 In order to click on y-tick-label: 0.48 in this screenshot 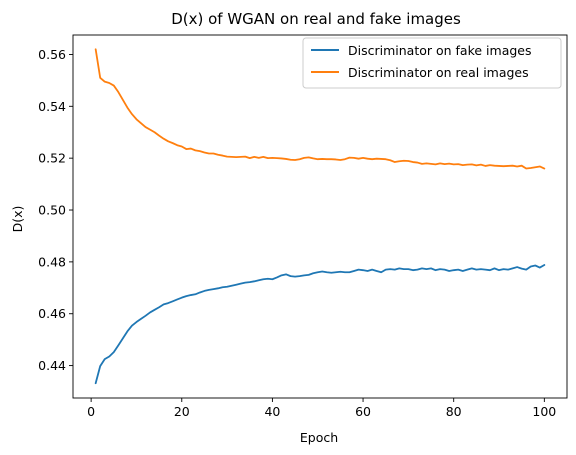, I will do `click(52, 261)`.